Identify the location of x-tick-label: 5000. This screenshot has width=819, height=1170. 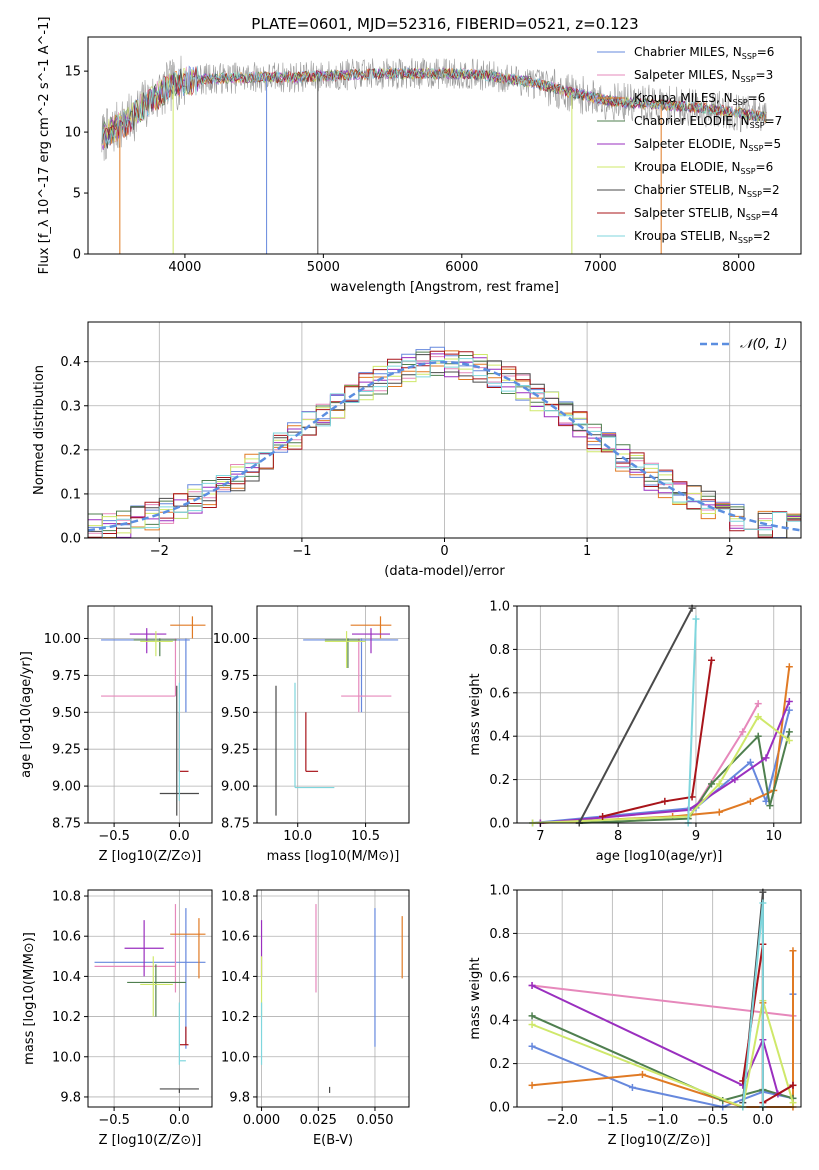
(323, 267).